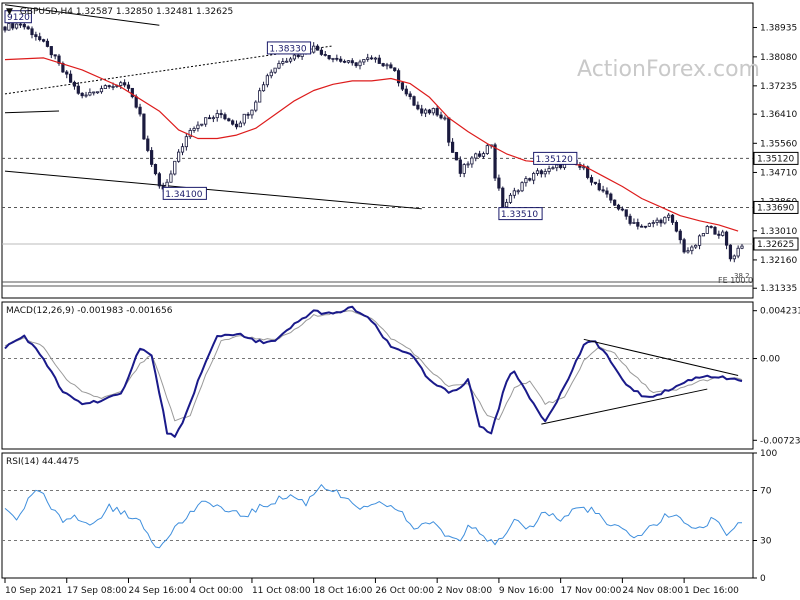  Describe the element at coordinates (778, 232) in the screenshot. I see `y-tick-label: 1.33010` at that location.